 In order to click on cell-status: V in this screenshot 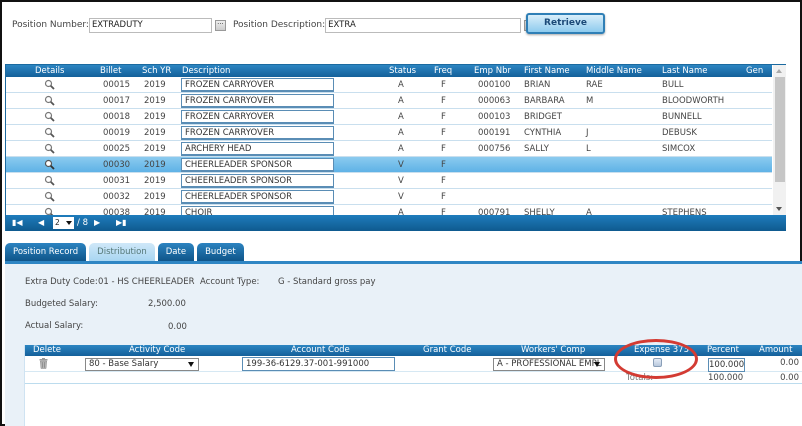, I will do `click(401, 181)`.